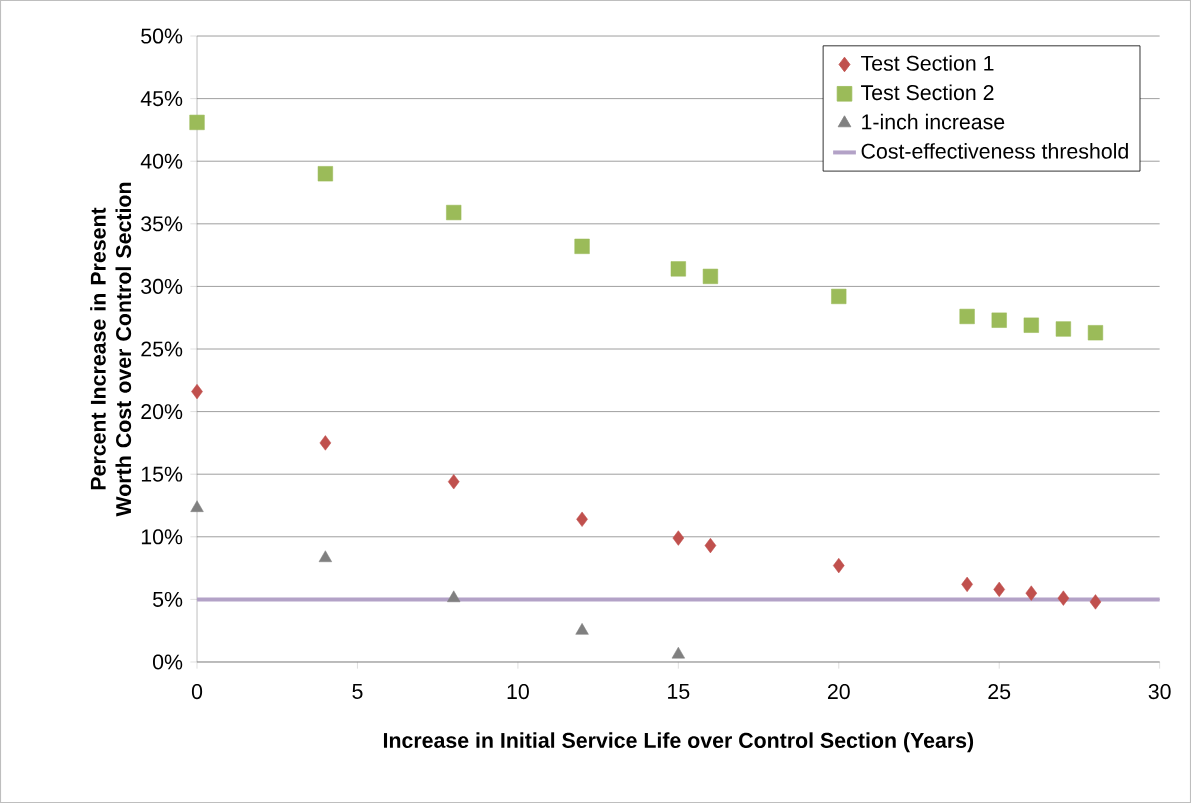 Image resolution: width=1191 pixels, height=803 pixels. What do you see at coordinates (197, 692) in the screenshot?
I see `x-tick-label: 0` at bounding box center [197, 692].